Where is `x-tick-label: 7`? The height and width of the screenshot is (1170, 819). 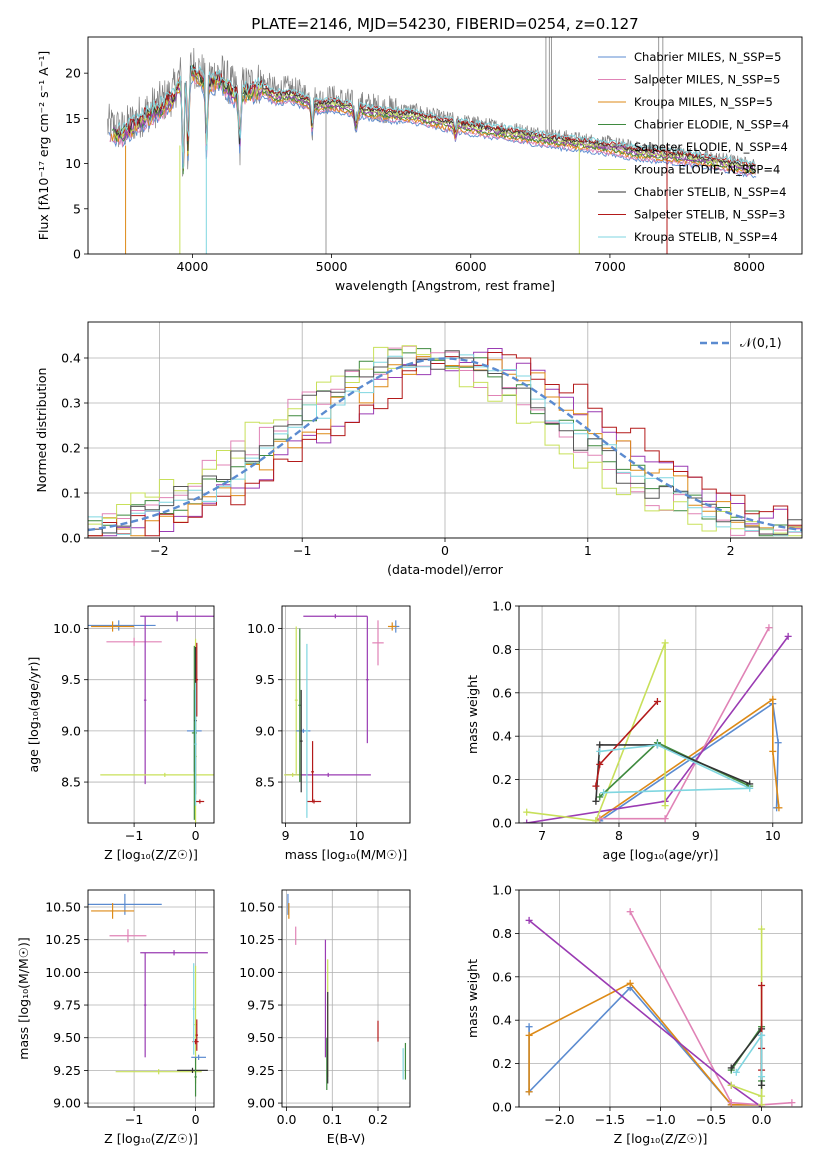 x-tick-label: 7 is located at coordinates (542, 835).